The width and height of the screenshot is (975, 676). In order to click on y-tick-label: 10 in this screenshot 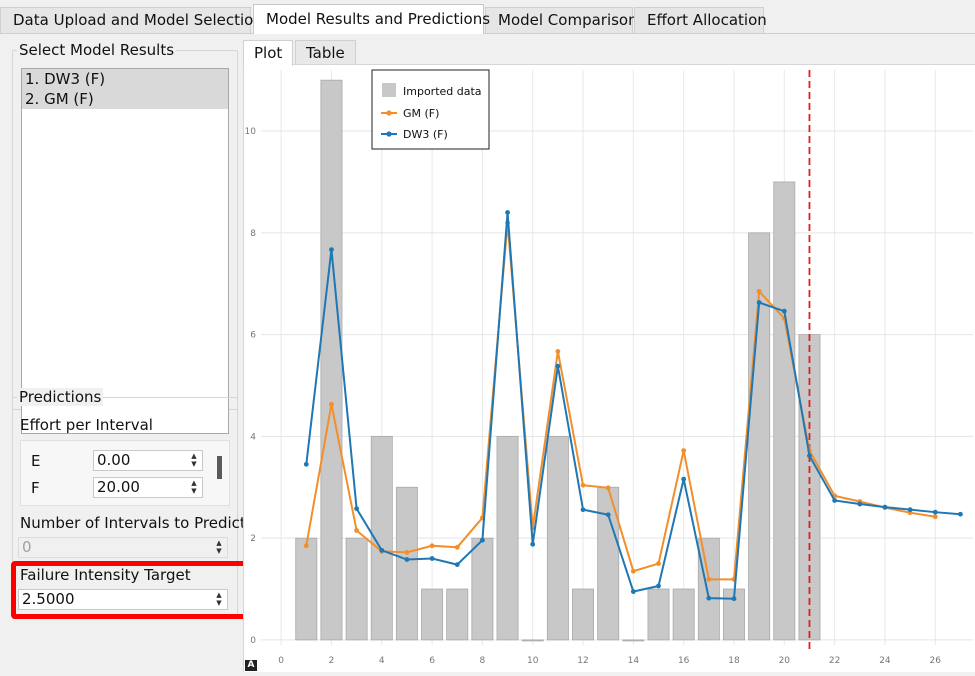, I will do `click(251, 132)`.